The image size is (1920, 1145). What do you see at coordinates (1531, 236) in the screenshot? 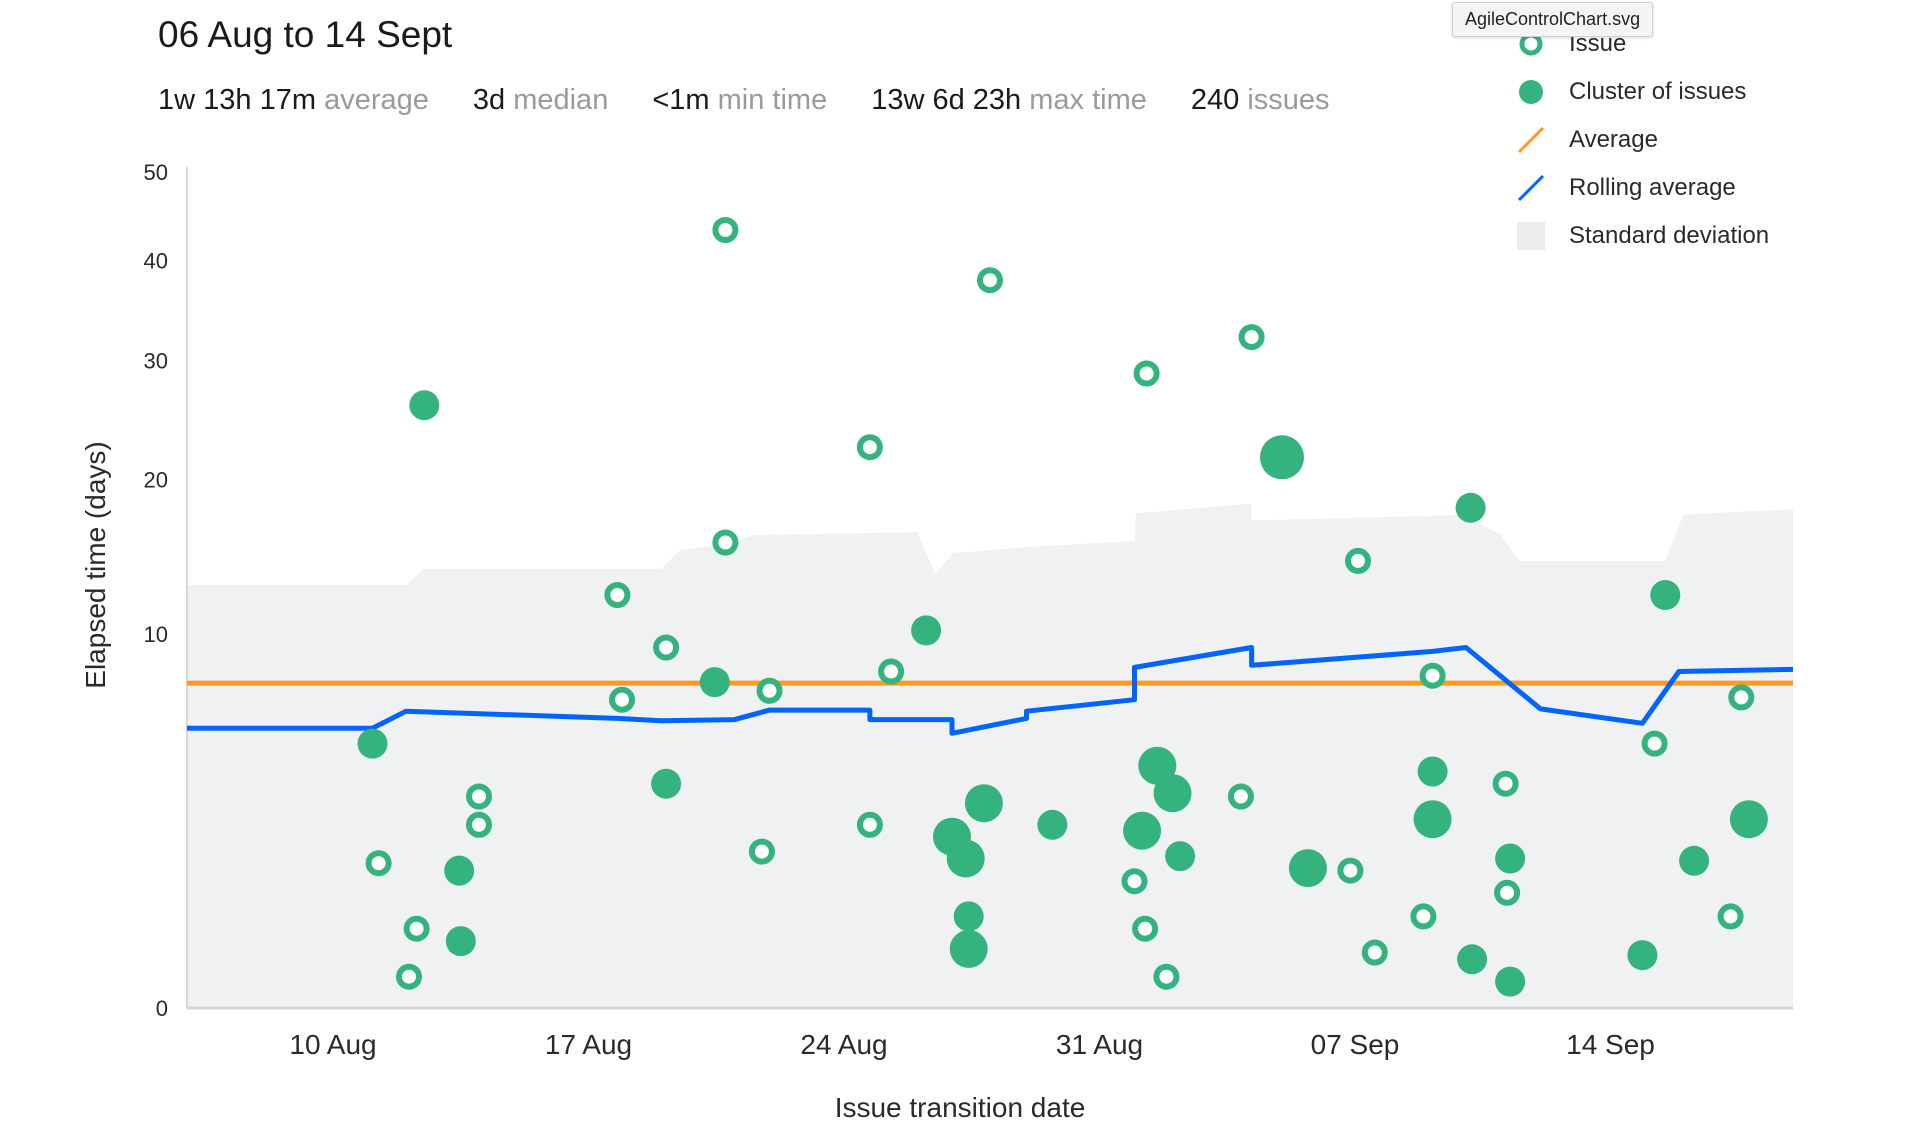
I see `gray-square-icon` at bounding box center [1531, 236].